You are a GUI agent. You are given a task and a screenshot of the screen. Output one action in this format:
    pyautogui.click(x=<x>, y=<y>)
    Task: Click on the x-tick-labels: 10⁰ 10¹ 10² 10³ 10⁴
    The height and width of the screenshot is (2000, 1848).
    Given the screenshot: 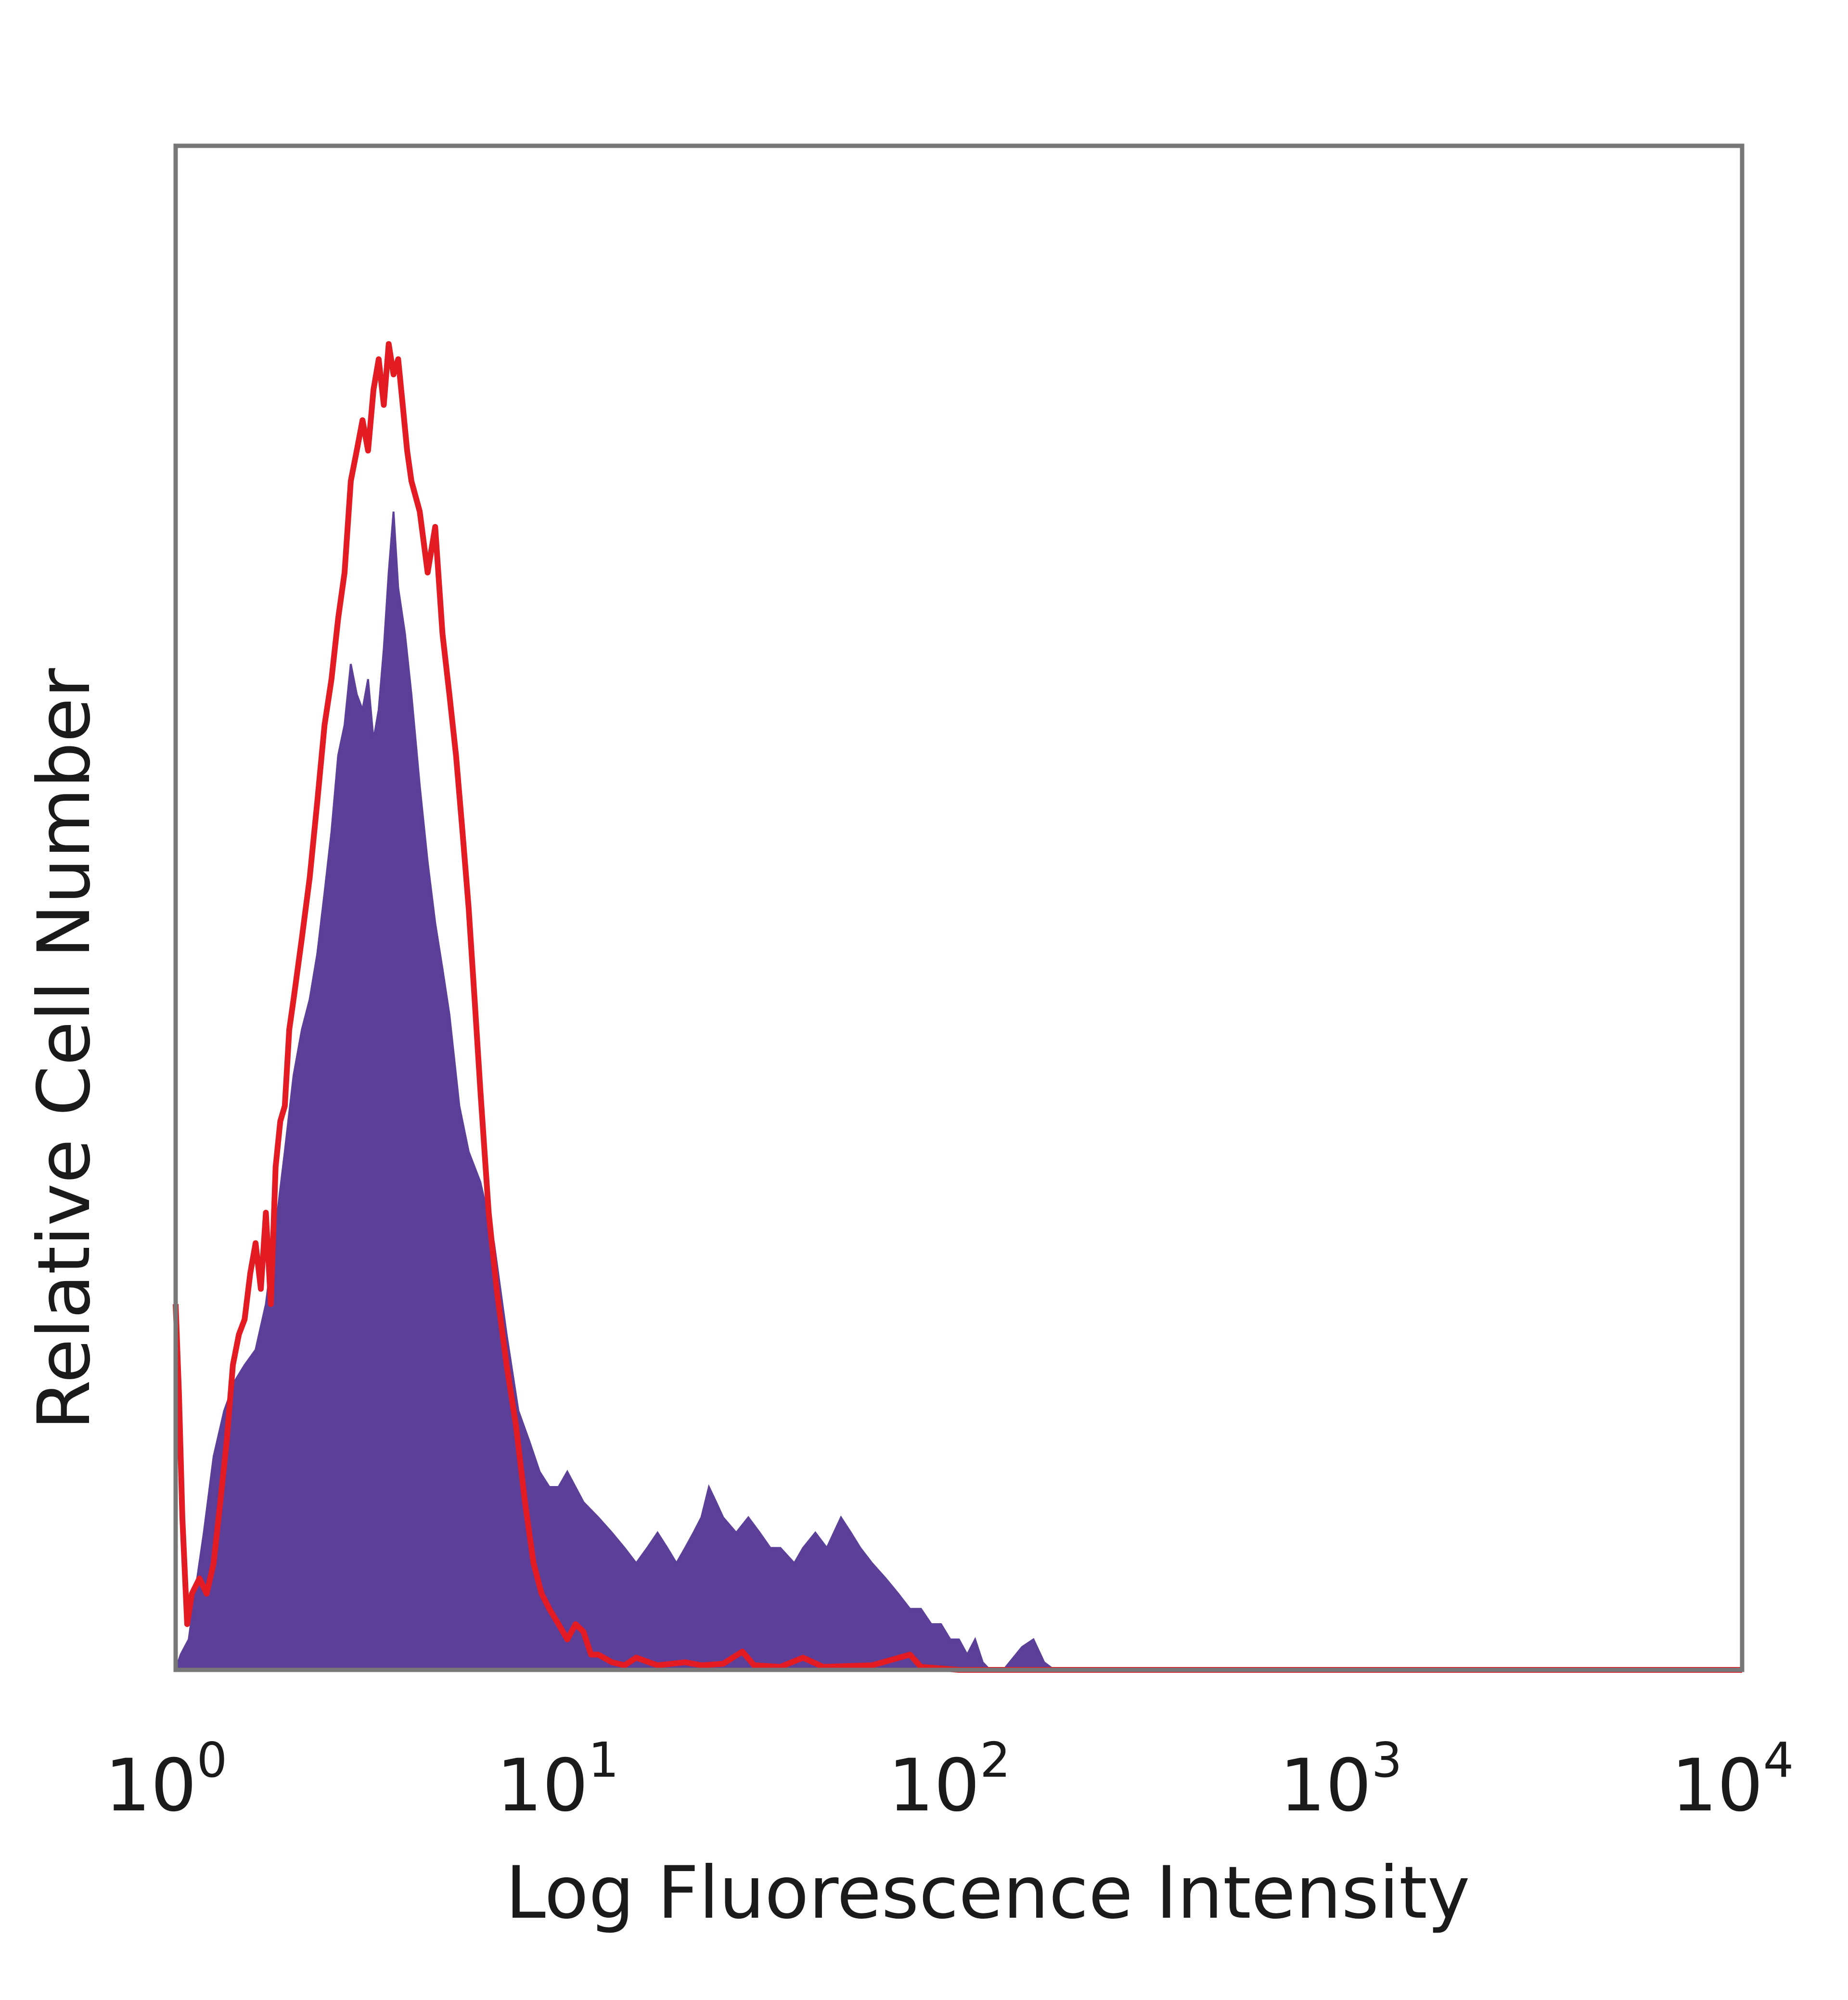 What is the action you would take?
    pyautogui.click(x=949, y=1780)
    